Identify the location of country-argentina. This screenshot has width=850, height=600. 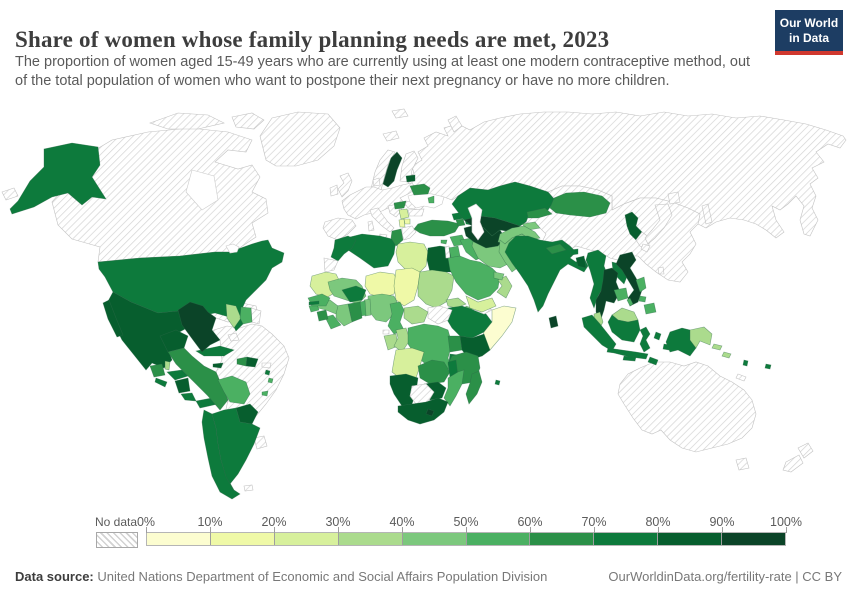
(236, 449).